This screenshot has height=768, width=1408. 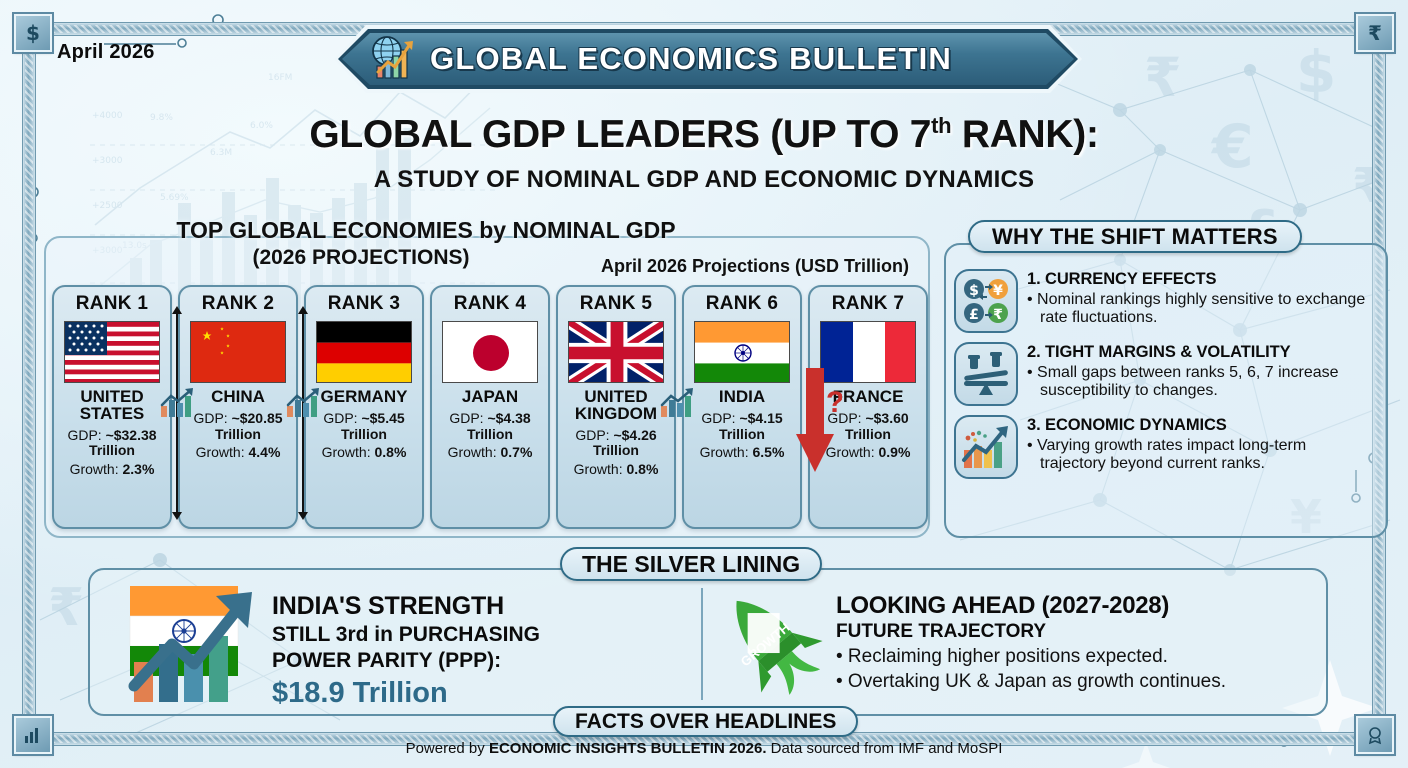 I want to click on page-title: GLOBAL GDP LEADERS (UP TO 7th RANK):, so click(x=704, y=135).